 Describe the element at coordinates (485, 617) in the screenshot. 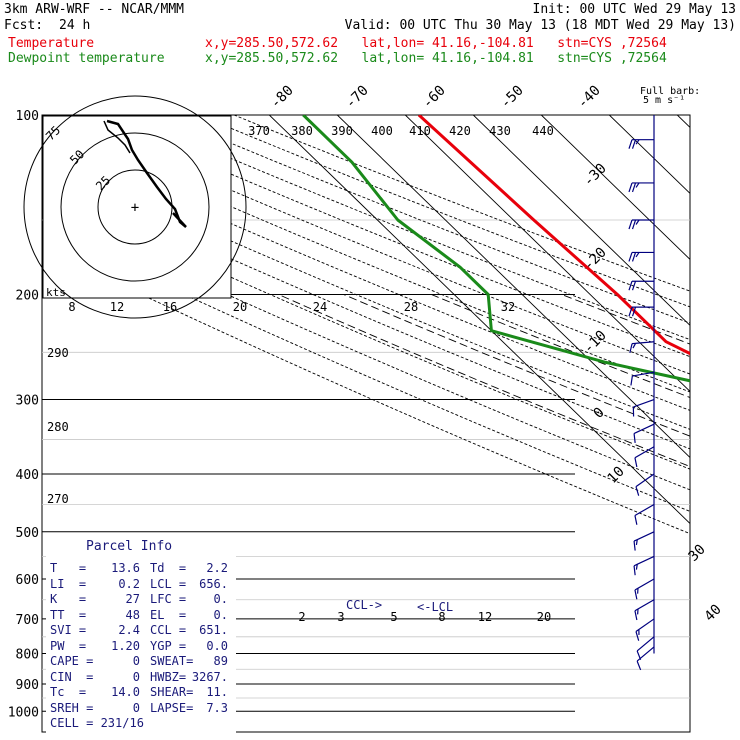

I see `mixing-ratio-label: 12` at that location.